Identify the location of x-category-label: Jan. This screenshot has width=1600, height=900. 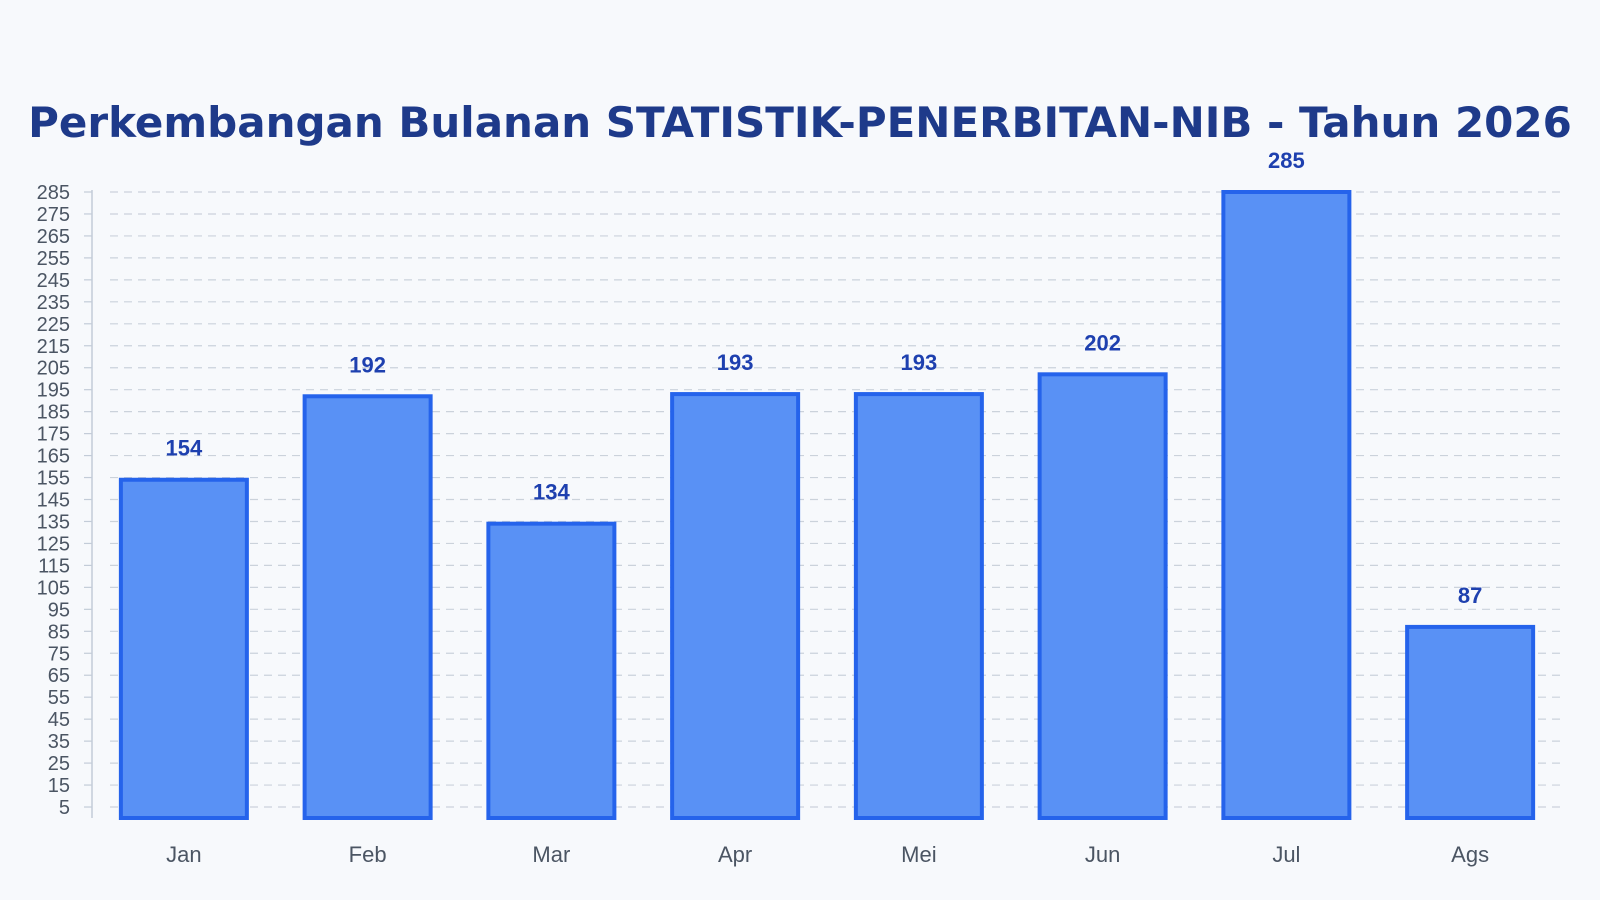
(183, 854).